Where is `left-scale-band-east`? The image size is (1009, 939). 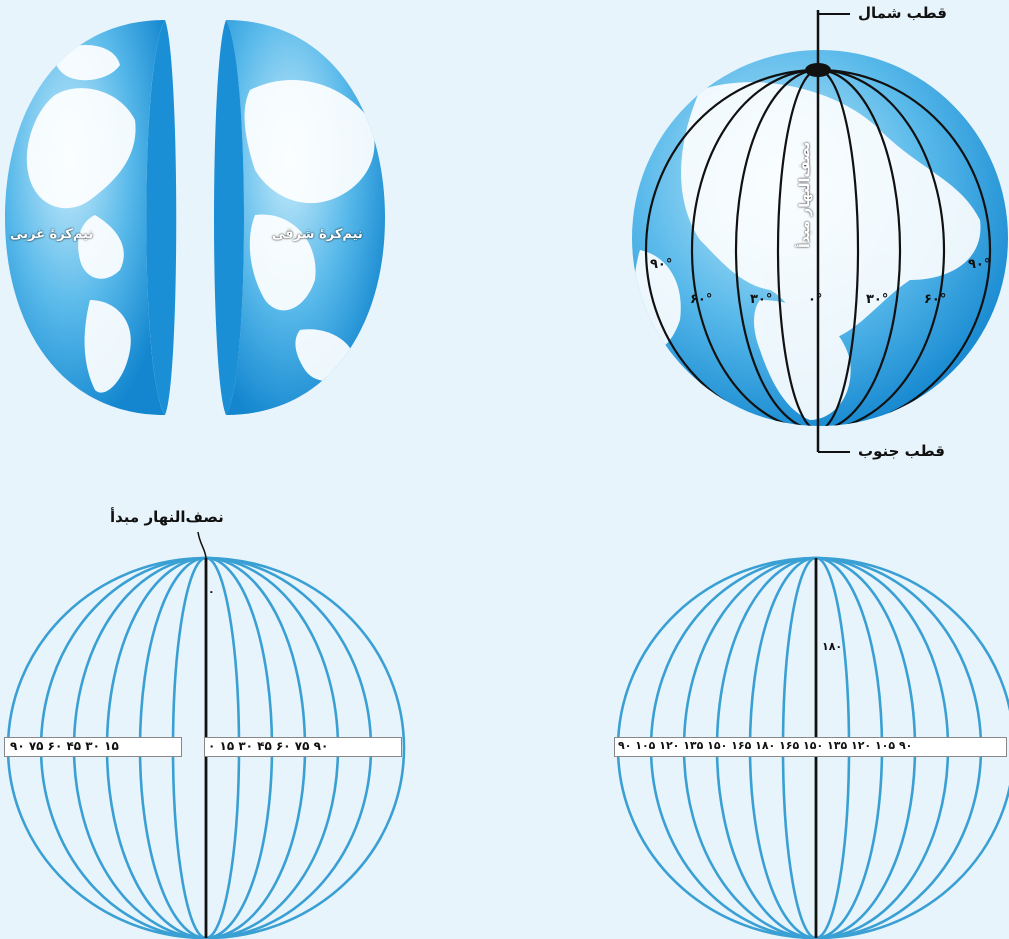 left-scale-band-east is located at coordinates (303, 747).